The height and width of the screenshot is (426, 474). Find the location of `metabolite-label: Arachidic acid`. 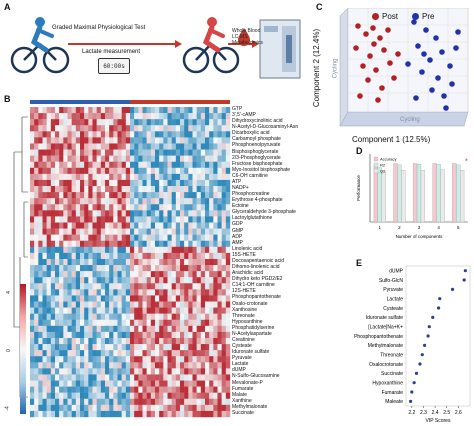

metabolite-label: Arachidic acid is located at coordinates (248, 273).